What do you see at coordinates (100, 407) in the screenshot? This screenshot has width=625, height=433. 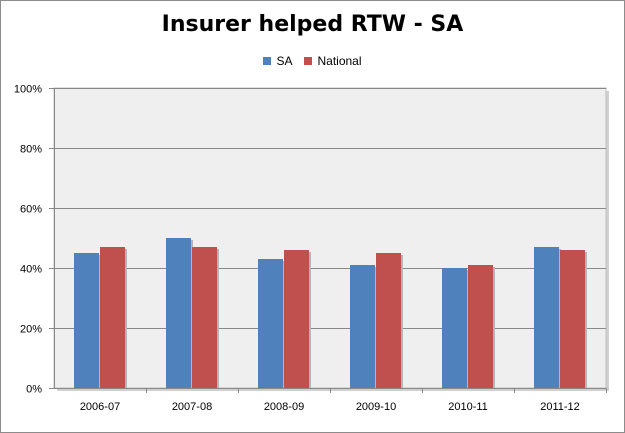 I see `x-tick-label: 2006-07` at bounding box center [100, 407].